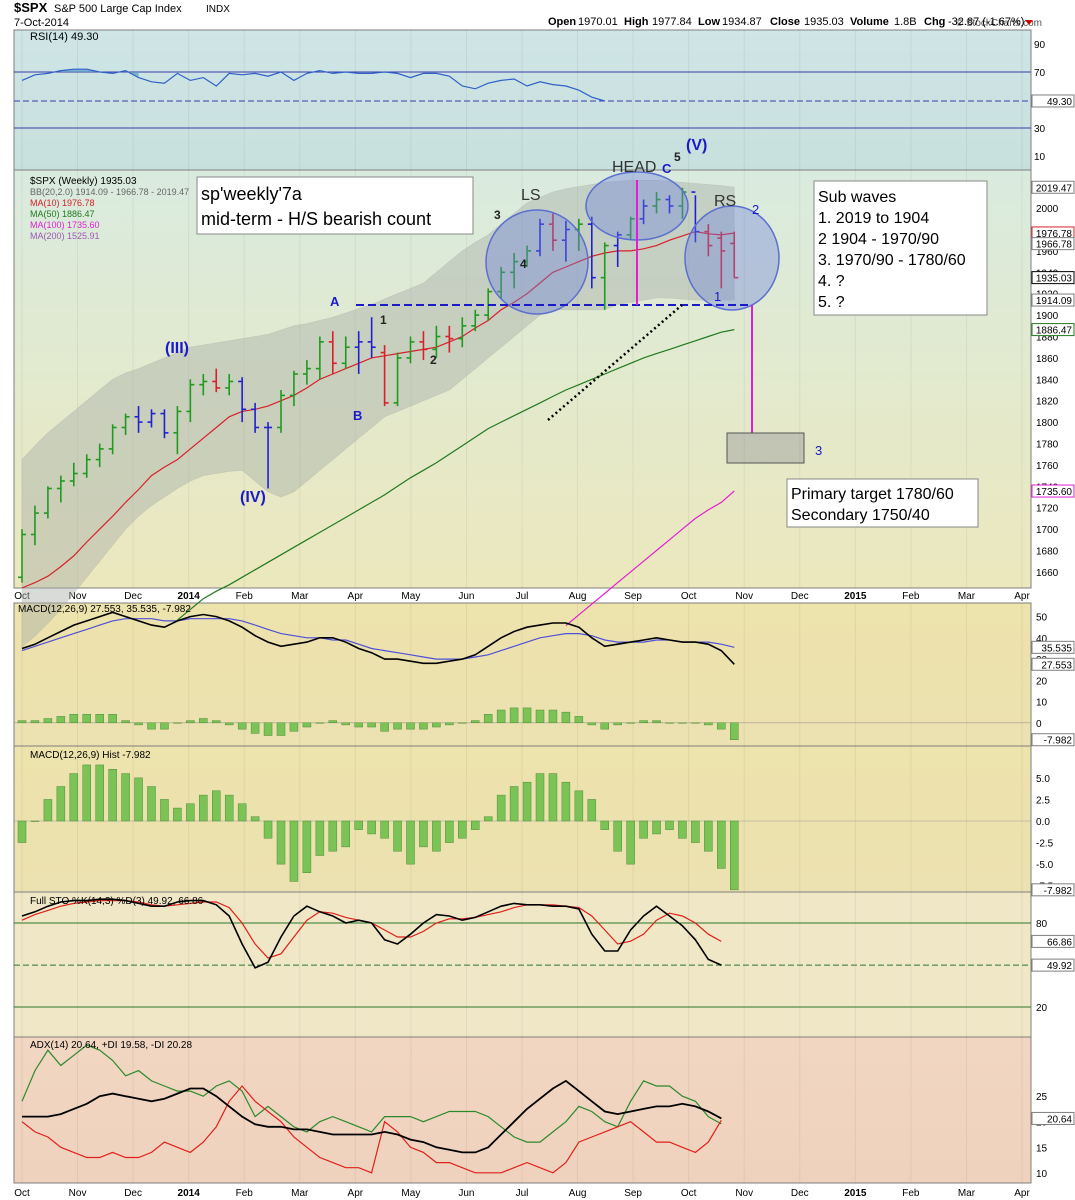 The height and width of the screenshot is (1200, 1075). What do you see at coordinates (1059, 1119) in the screenshot?
I see `adx-right-label: 20.64` at bounding box center [1059, 1119].